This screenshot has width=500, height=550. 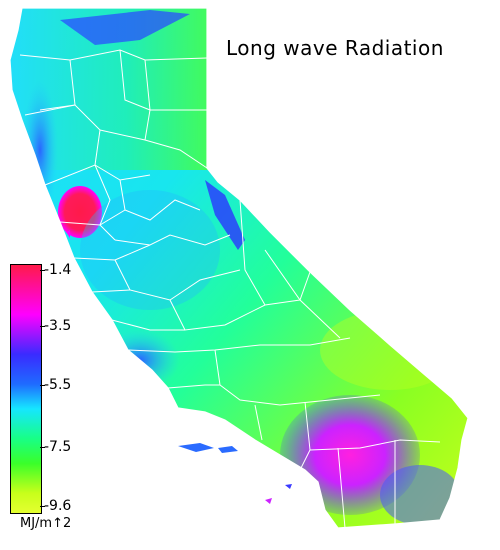 I want to click on scale-tick-label: -5.5, so click(x=58, y=385).